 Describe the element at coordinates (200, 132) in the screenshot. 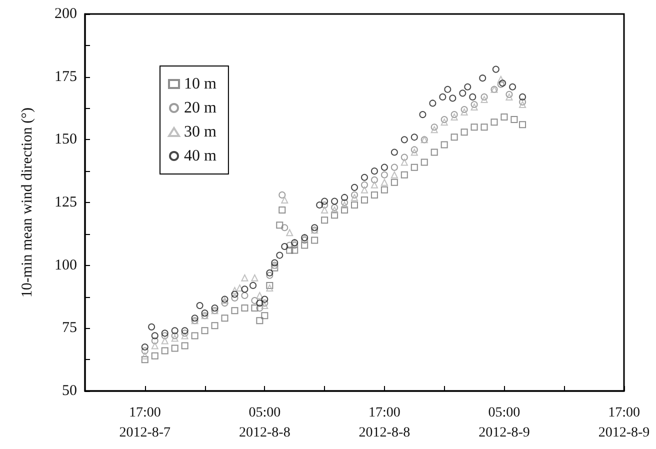

I see `legend-label: 30 m` at that location.